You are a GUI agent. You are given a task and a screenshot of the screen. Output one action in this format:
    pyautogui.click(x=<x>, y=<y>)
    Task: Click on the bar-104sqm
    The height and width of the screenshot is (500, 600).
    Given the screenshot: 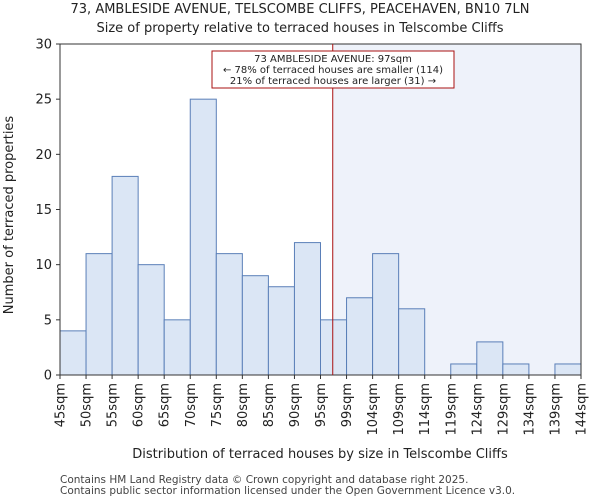 What is the action you would take?
    pyautogui.click(x=386, y=314)
    